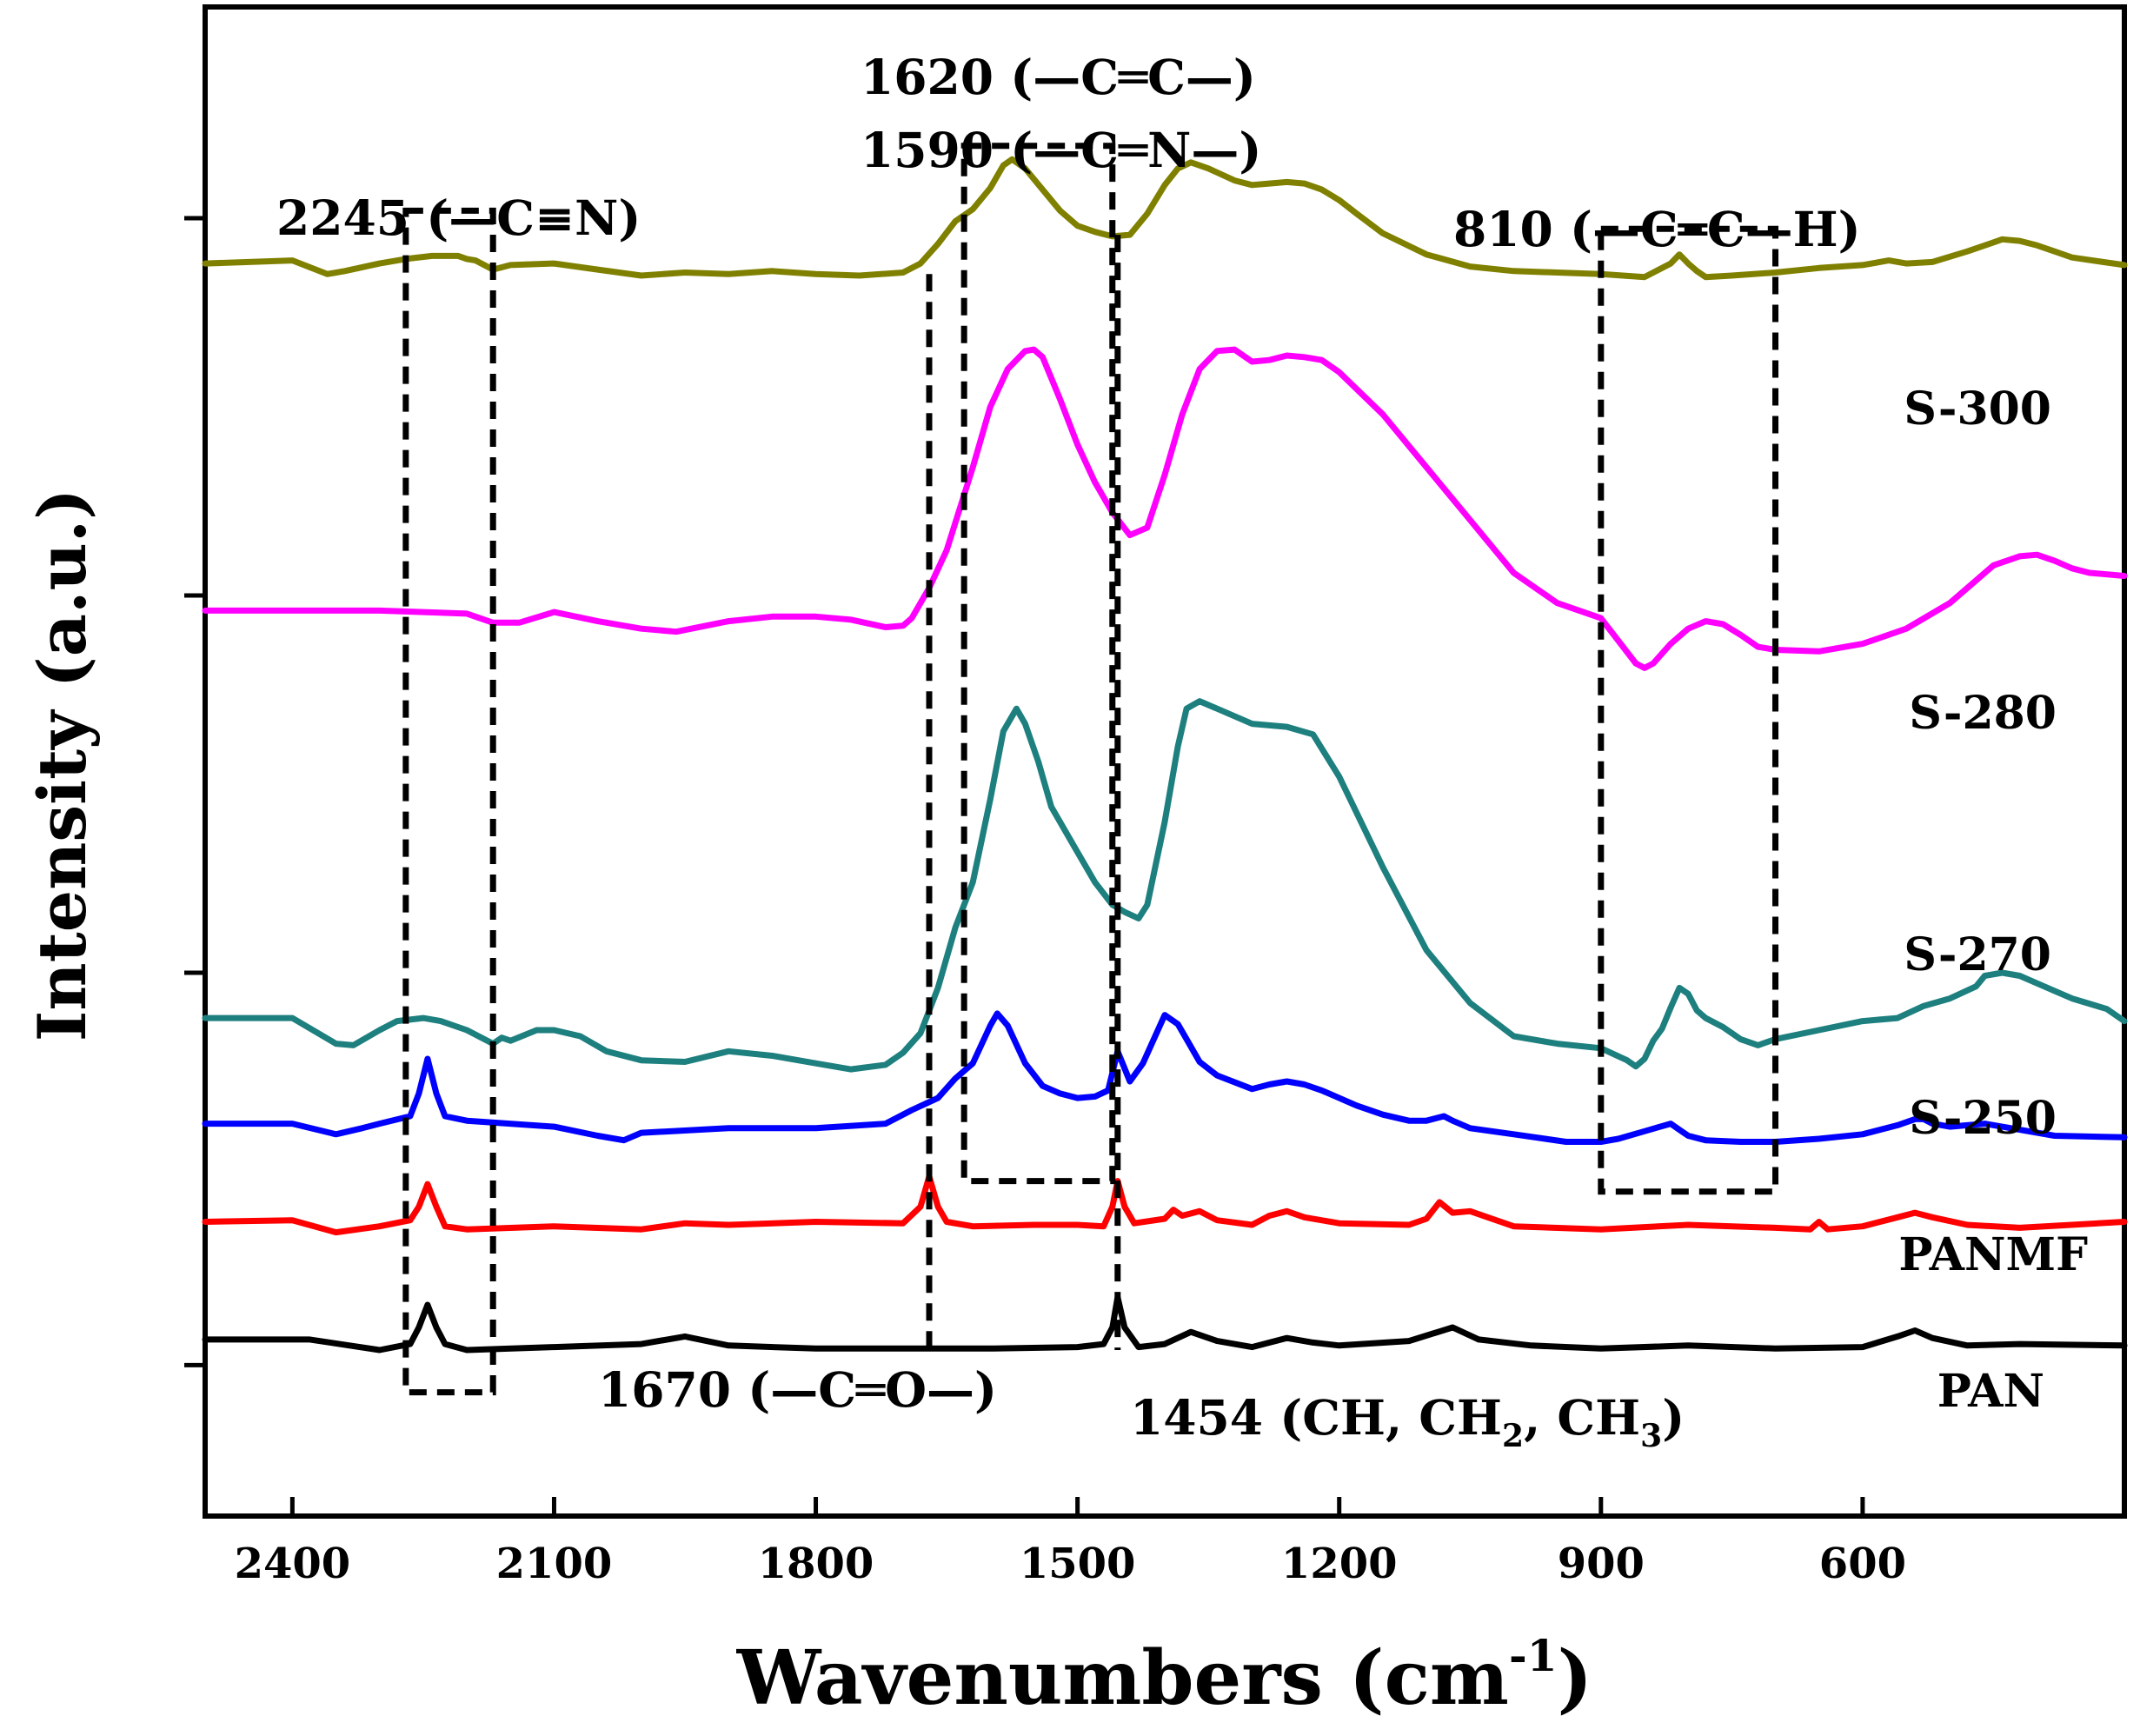 The width and height of the screenshot is (2140, 1736). What do you see at coordinates (1657, 229) in the screenshot?
I see `annotation-810: 810 (—C═C—H)` at bounding box center [1657, 229].